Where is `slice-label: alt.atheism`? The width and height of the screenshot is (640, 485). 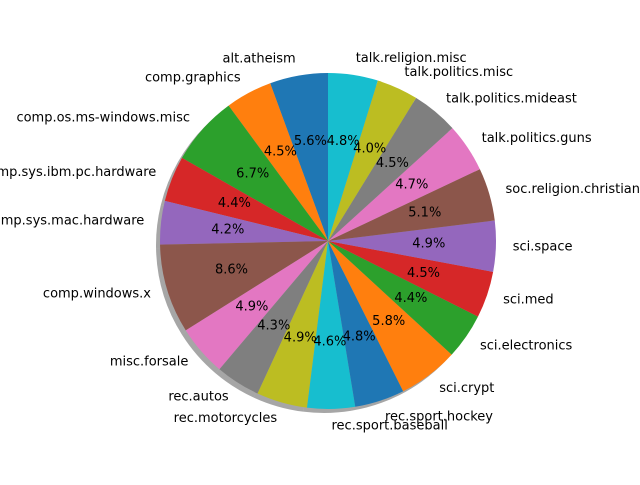
slice-label: alt.atheism is located at coordinates (259, 59).